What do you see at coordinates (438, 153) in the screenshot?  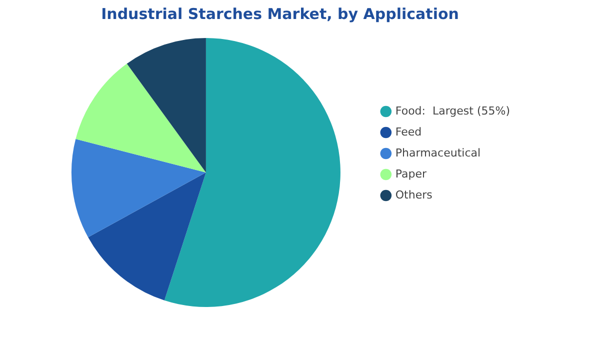 I see `legend-label: Pharmaceutical` at bounding box center [438, 153].